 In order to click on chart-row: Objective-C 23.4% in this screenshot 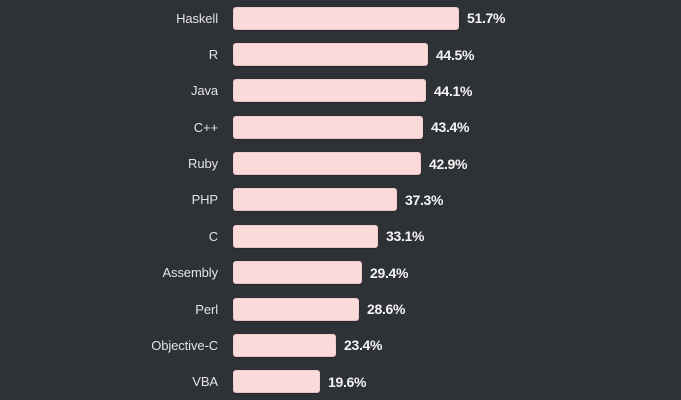, I will do `click(340, 345)`.